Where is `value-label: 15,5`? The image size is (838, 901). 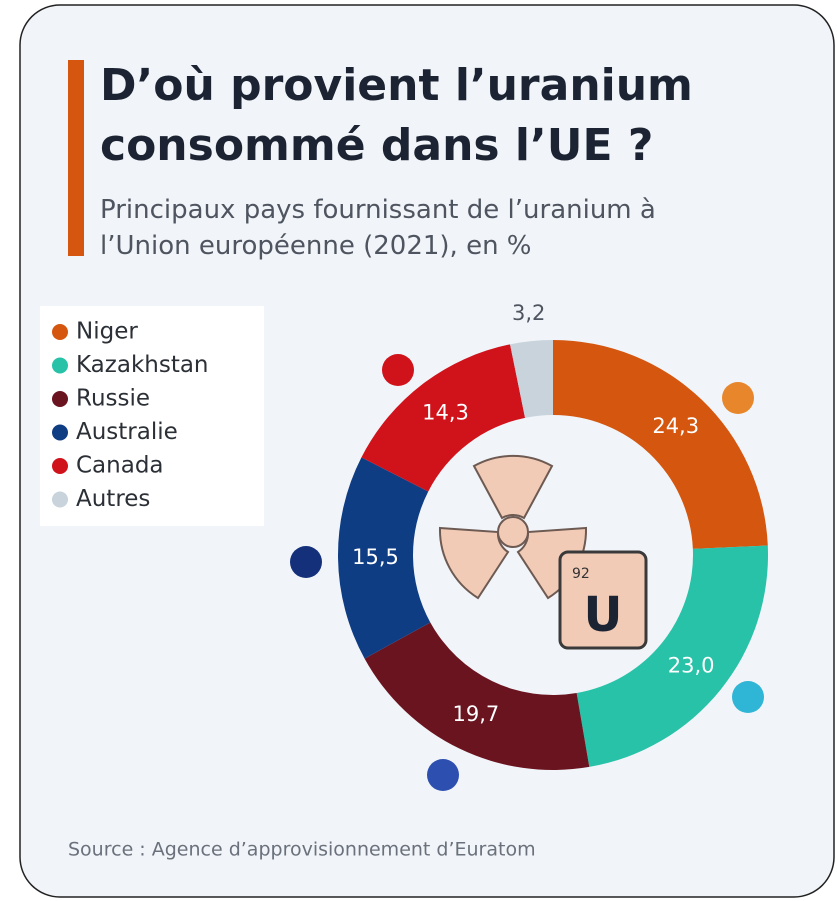 value-label: 15,5 is located at coordinates (375, 557).